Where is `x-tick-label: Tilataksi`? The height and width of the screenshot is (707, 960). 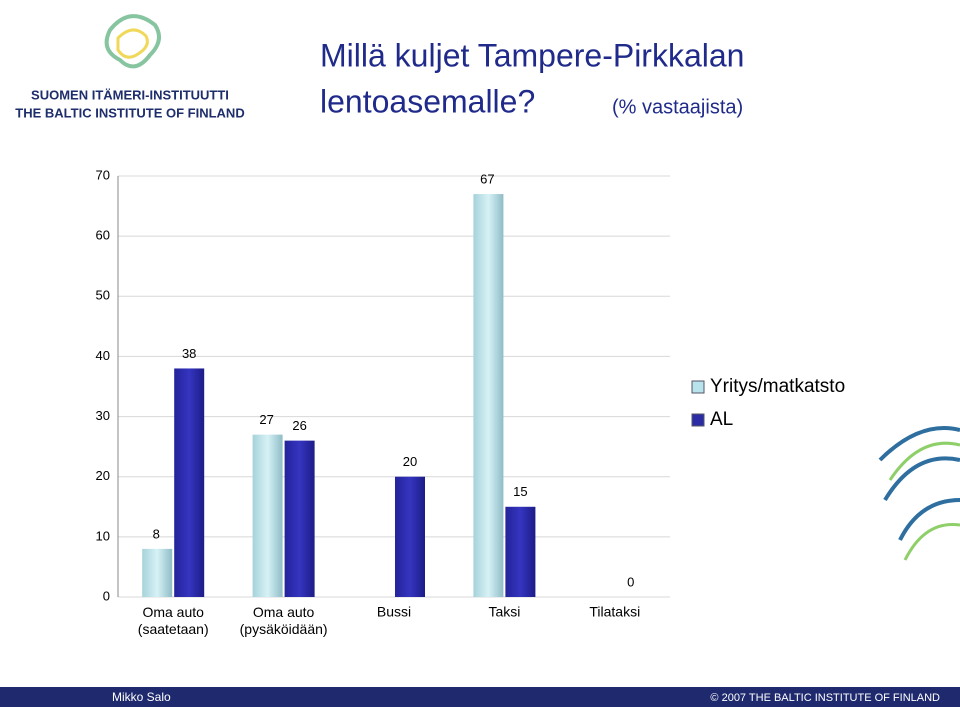 x-tick-label: Tilataksi is located at coordinates (614, 612).